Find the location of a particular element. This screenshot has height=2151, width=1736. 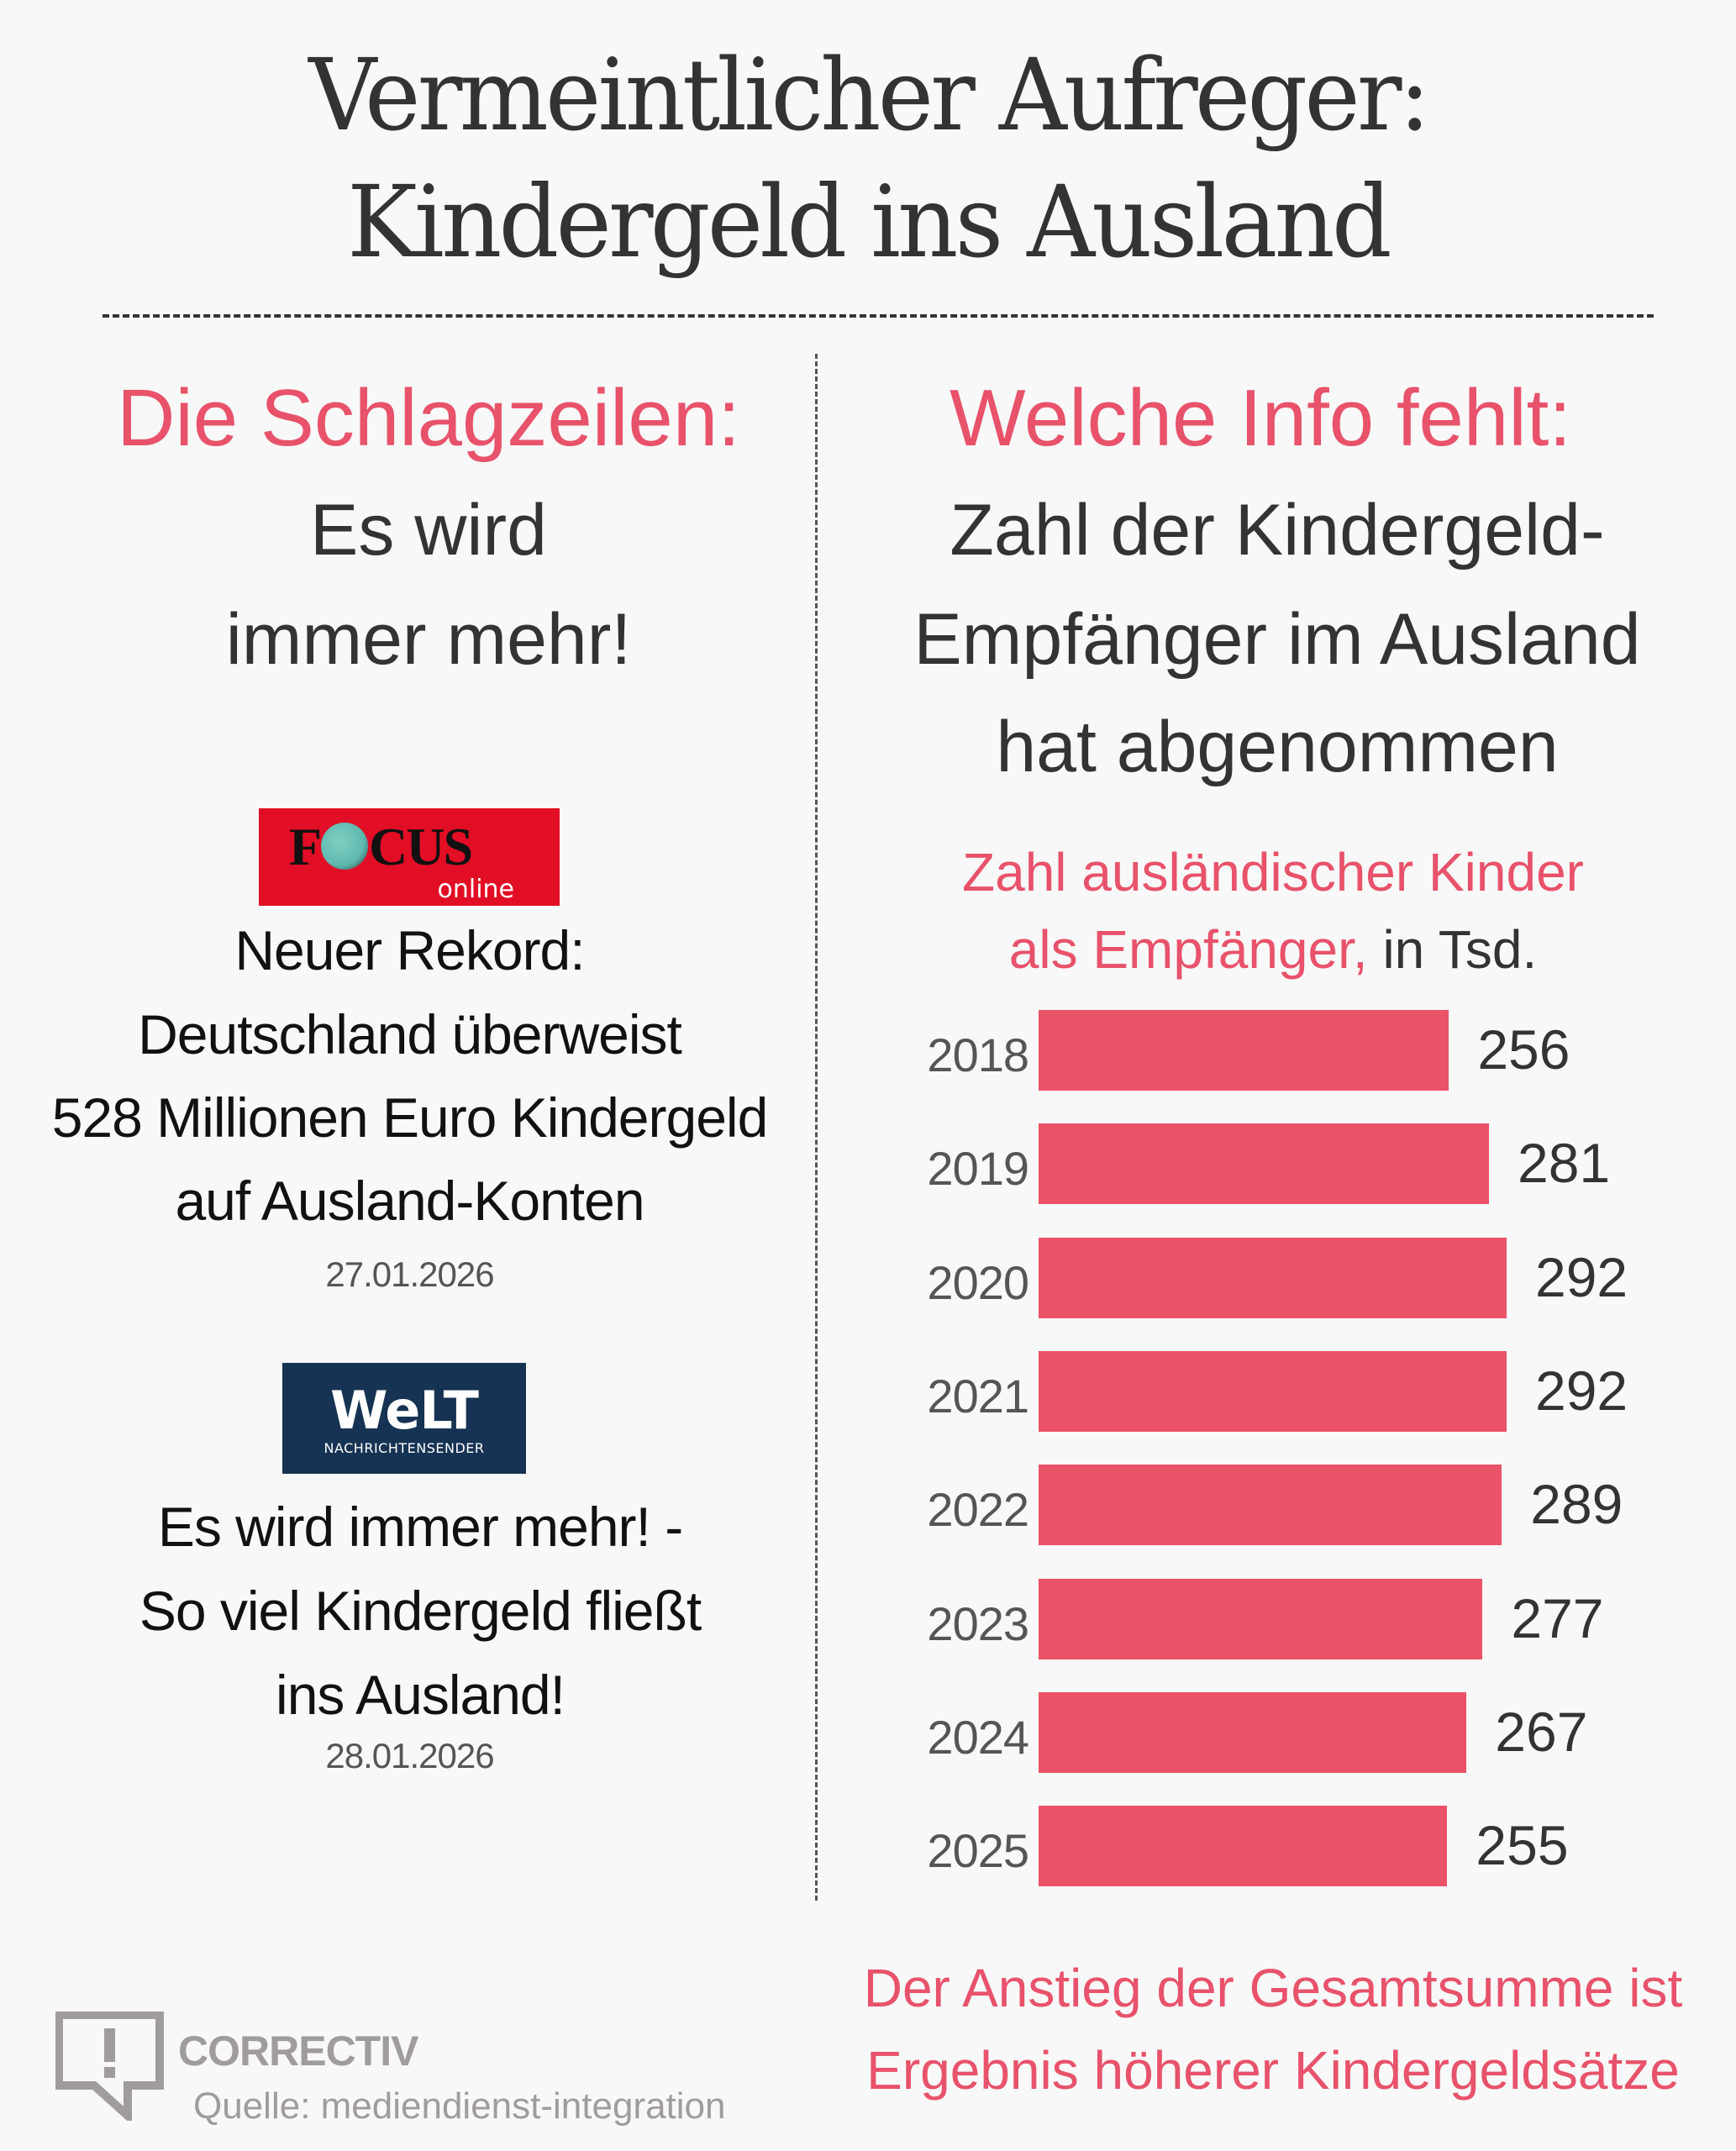

focus-logo-sub: online is located at coordinates (475, 890).